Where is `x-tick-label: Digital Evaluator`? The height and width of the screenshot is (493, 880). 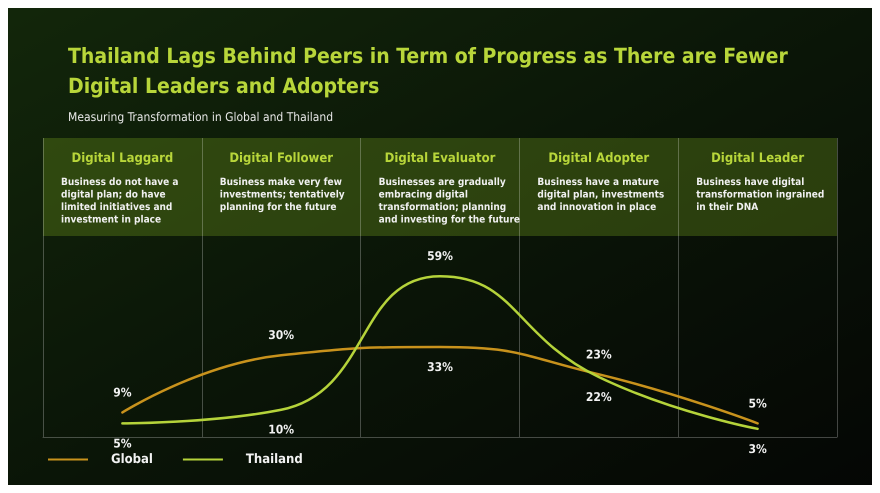
x-tick-label: Digital Evaluator is located at coordinates (440, 158).